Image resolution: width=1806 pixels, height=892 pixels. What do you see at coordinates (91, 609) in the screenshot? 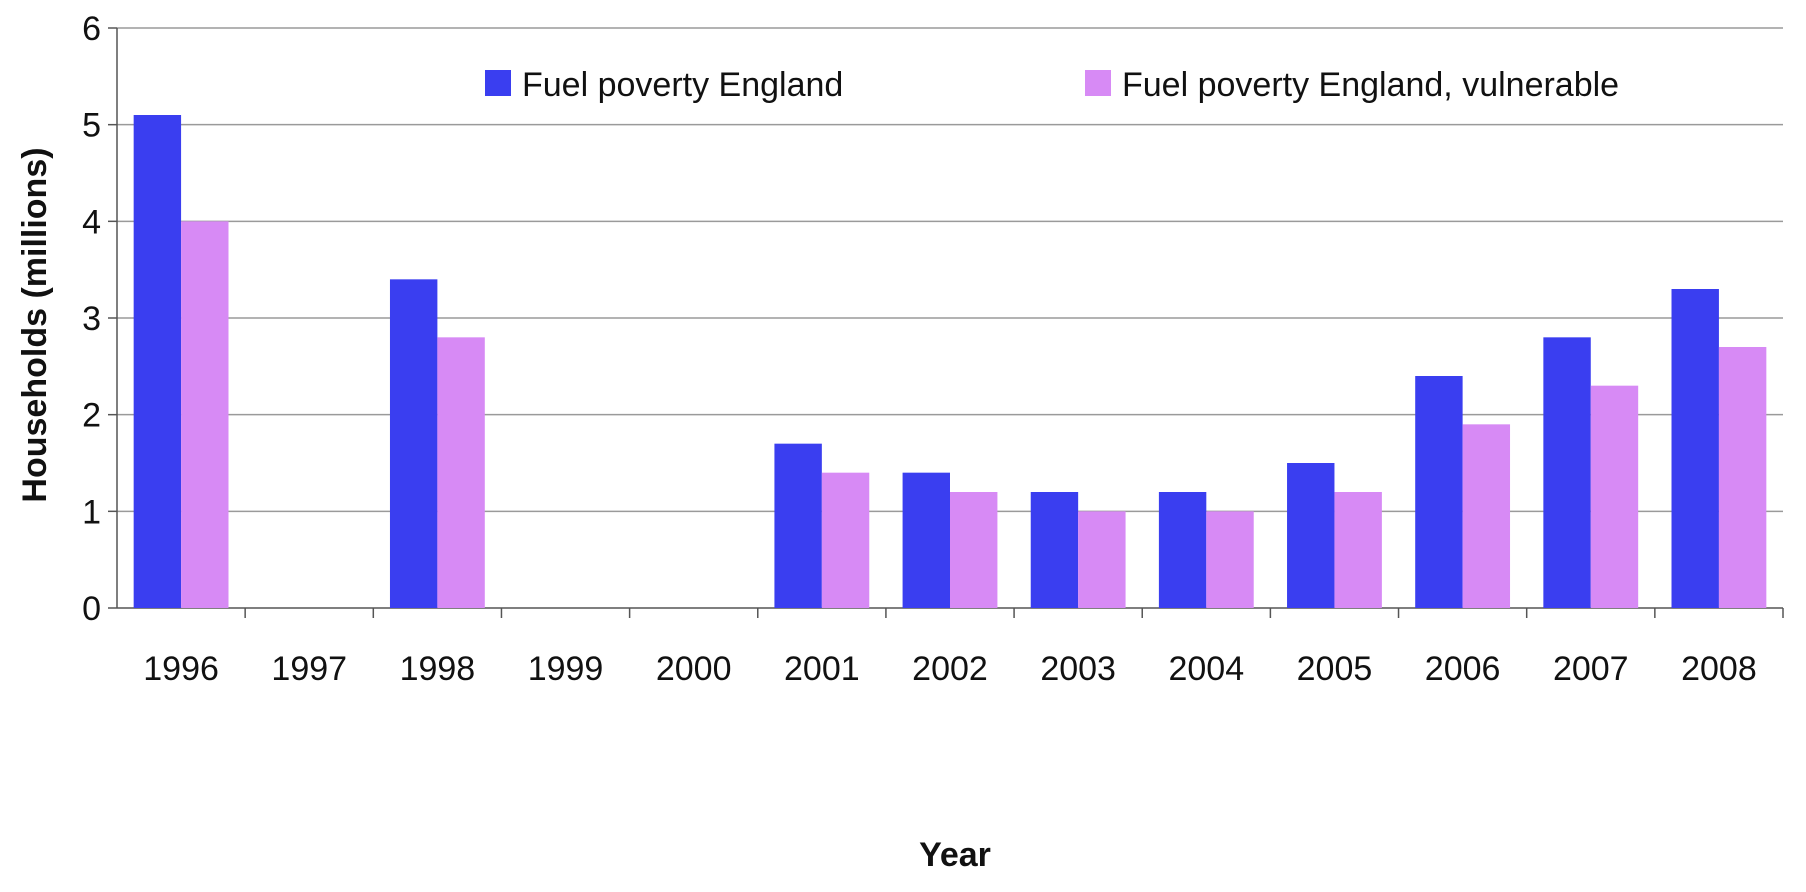
I see `y-tick-label: 0` at bounding box center [91, 609].